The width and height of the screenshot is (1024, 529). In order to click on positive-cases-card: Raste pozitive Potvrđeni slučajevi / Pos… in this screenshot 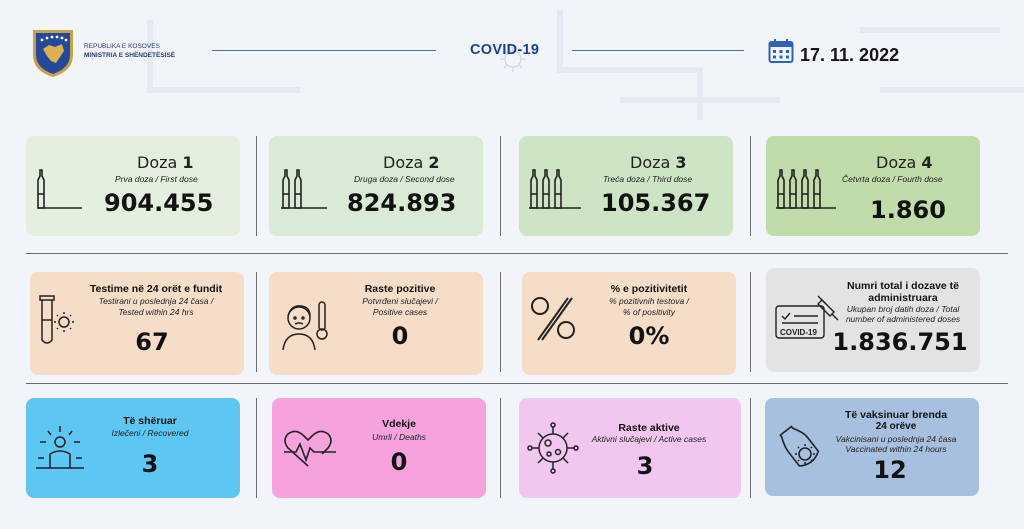, I will do `click(376, 323)`.